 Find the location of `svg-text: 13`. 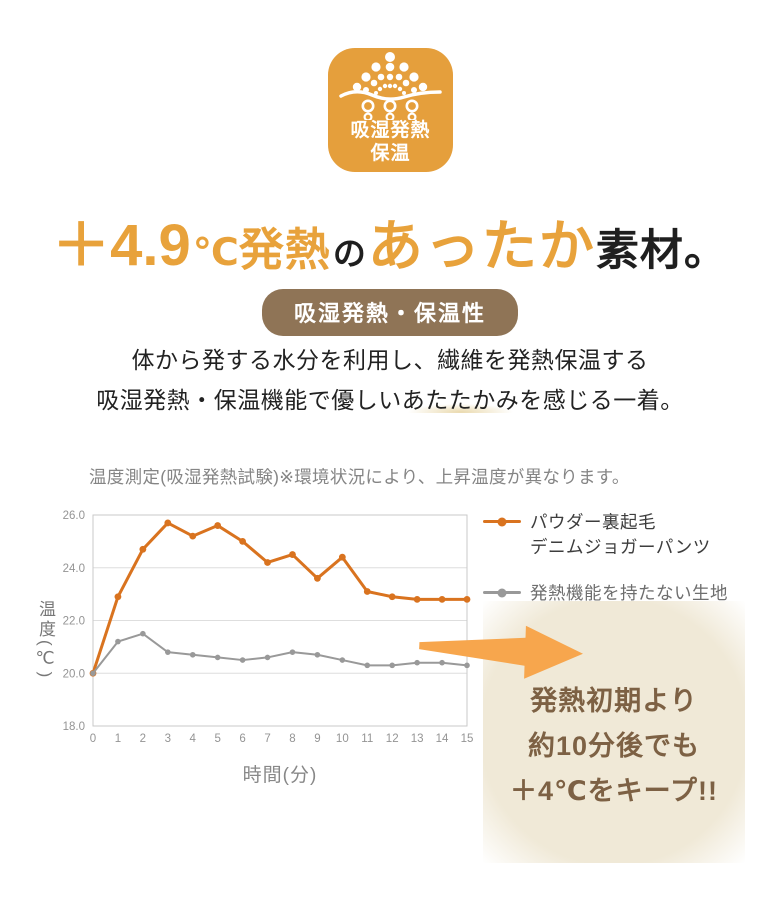

svg-text: 13 is located at coordinates (417, 739).